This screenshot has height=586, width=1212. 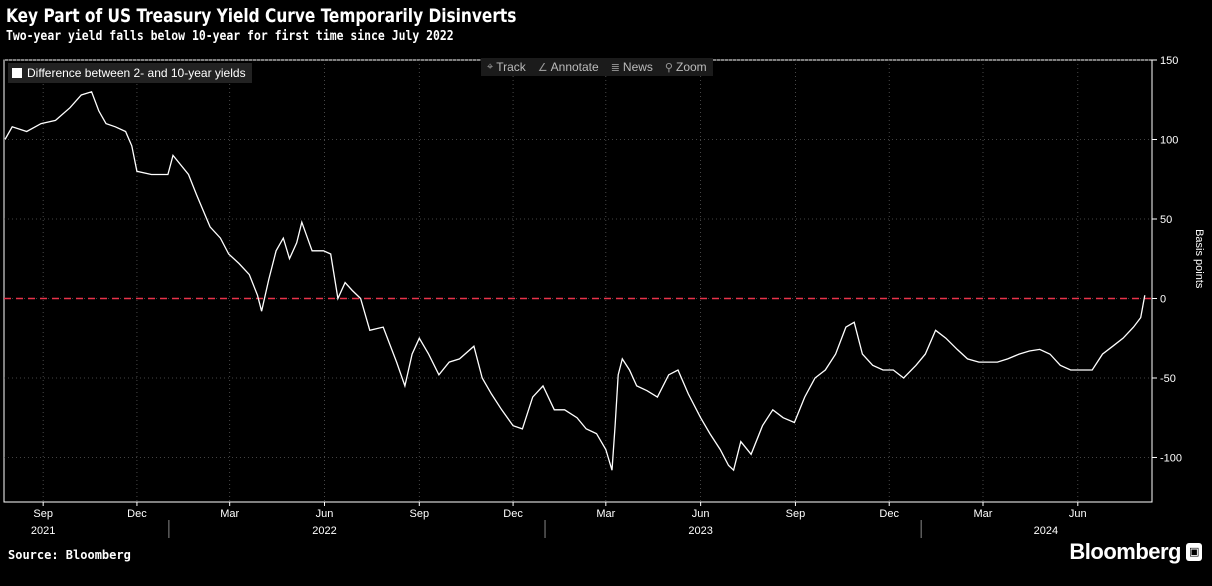 What do you see at coordinates (511, 67) in the screenshot?
I see `track-label: Track` at bounding box center [511, 67].